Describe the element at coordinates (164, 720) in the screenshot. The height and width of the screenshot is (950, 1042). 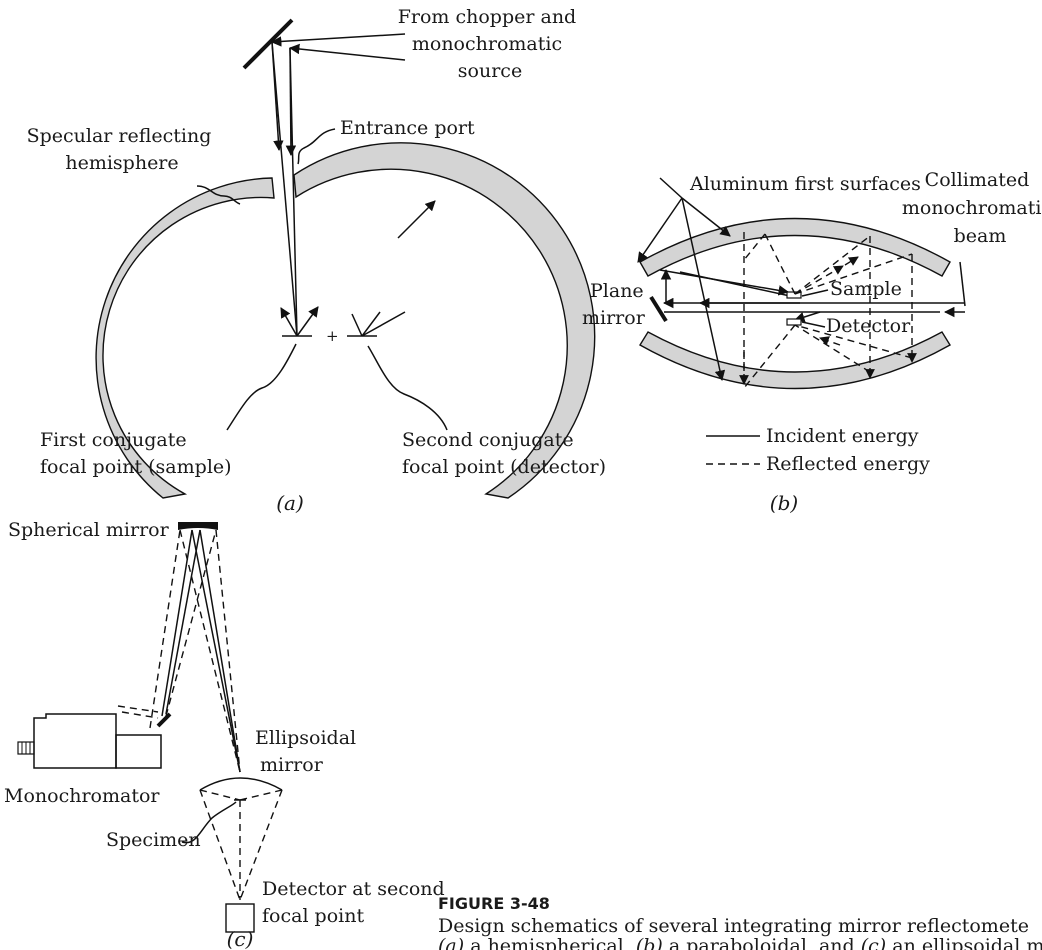
I see `small-mirror` at that location.